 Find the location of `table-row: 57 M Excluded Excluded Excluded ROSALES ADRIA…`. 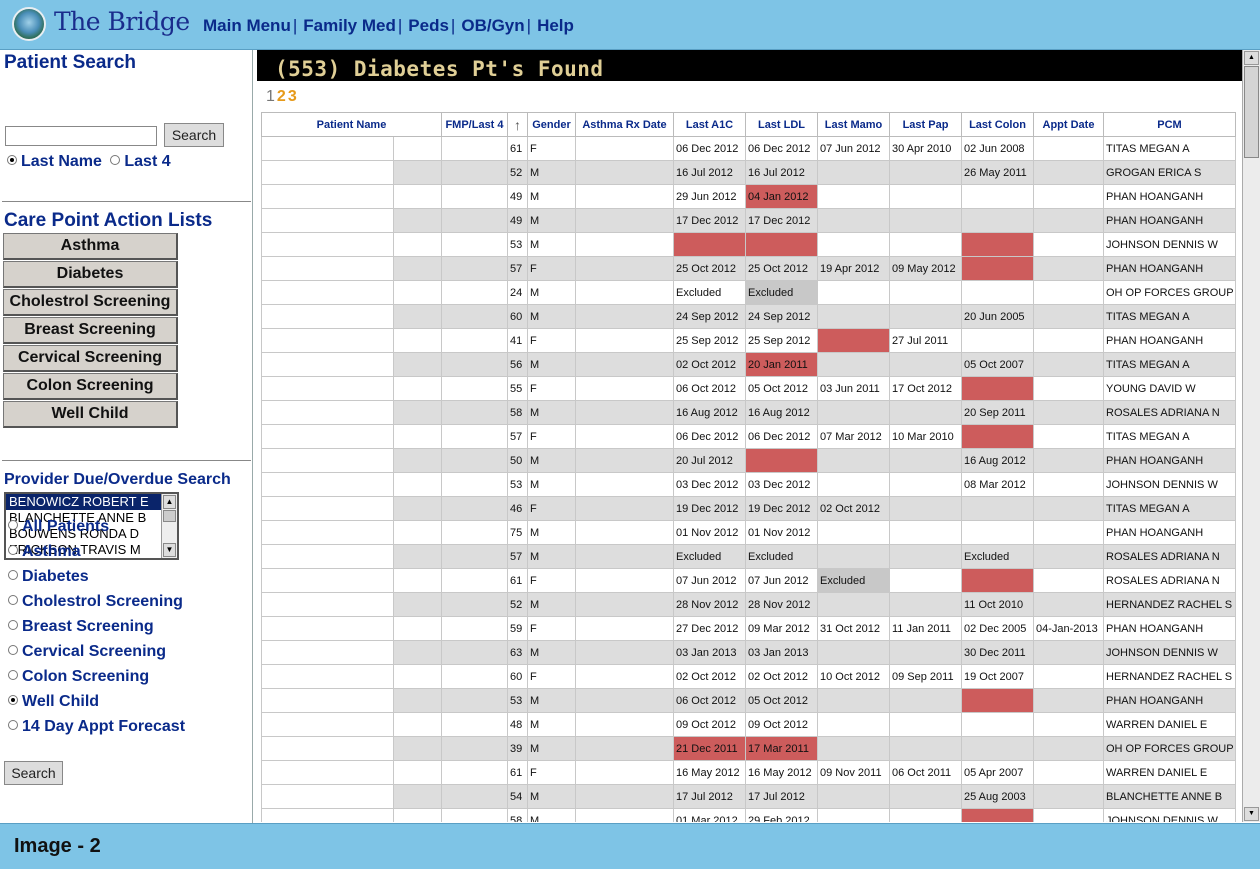

table-row: 57 M Excluded Excluded Excluded ROSALES ADRIA… is located at coordinates (748, 556).